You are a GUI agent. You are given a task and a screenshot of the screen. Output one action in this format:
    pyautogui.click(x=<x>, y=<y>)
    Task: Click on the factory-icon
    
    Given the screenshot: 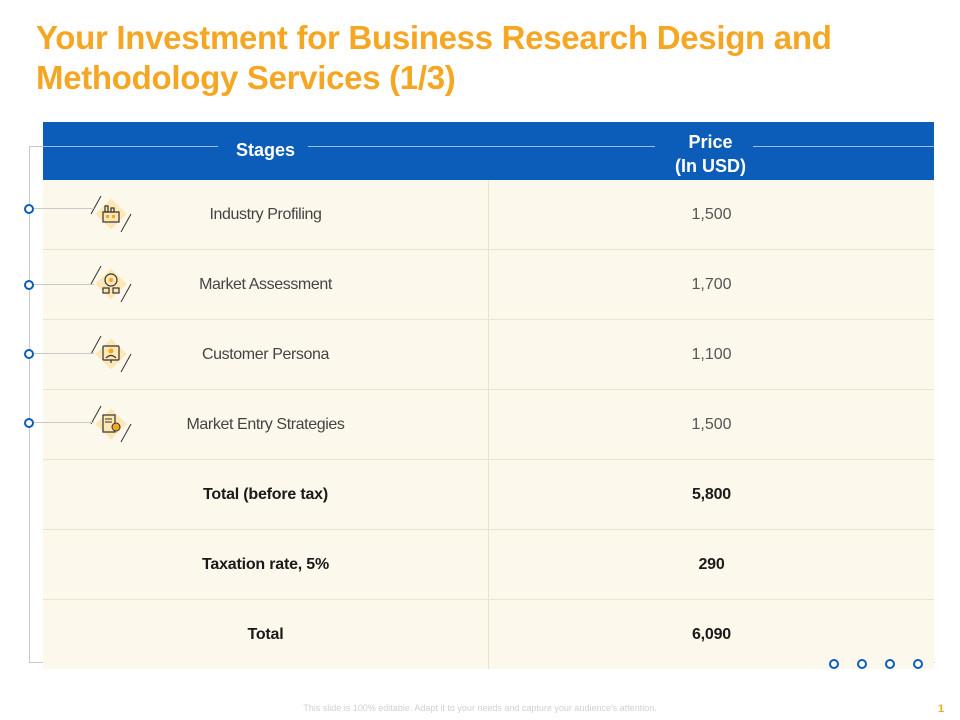 What is the action you would take?
    pyautogui.click(x=111, y=214)
    